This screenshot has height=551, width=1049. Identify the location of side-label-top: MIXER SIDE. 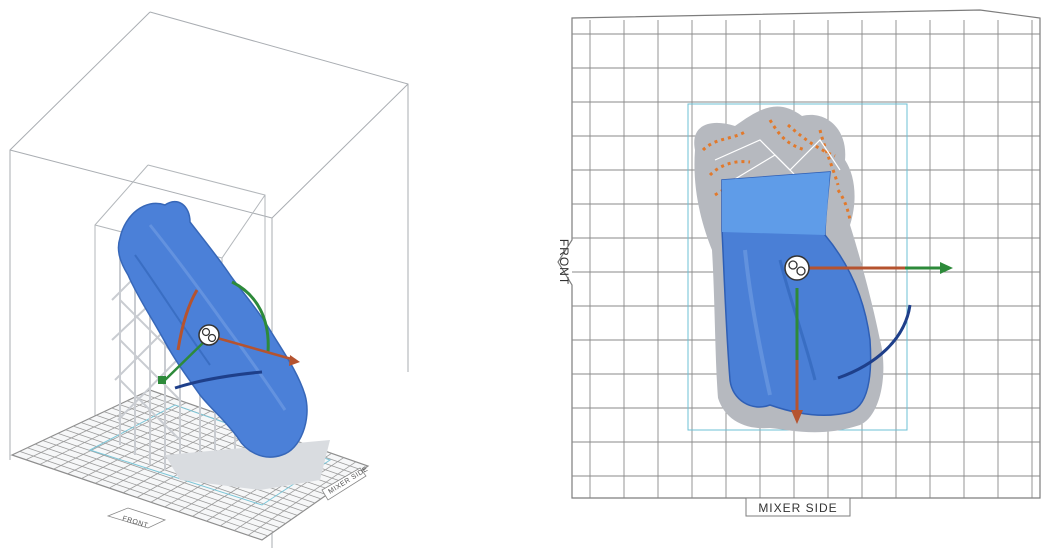
(798, 507).